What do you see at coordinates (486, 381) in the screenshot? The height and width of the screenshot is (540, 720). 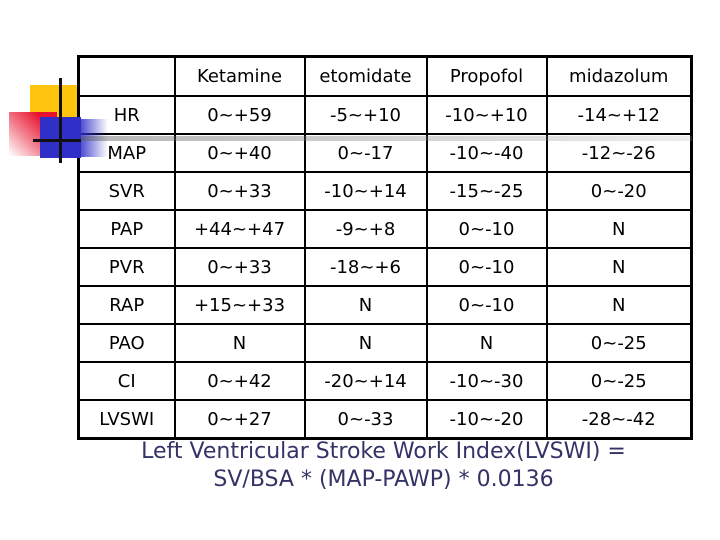 I see `cell-value: -10~-30` at bounding box center [486, 381].